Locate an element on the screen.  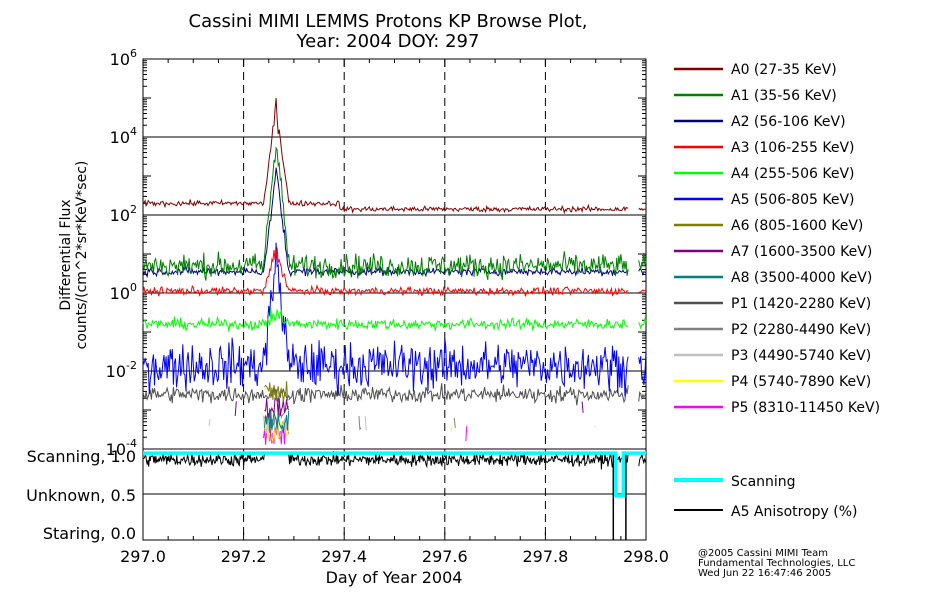
footer-copyright: @2005 Cassini MIMI Team is located at coordinates (763, 553).